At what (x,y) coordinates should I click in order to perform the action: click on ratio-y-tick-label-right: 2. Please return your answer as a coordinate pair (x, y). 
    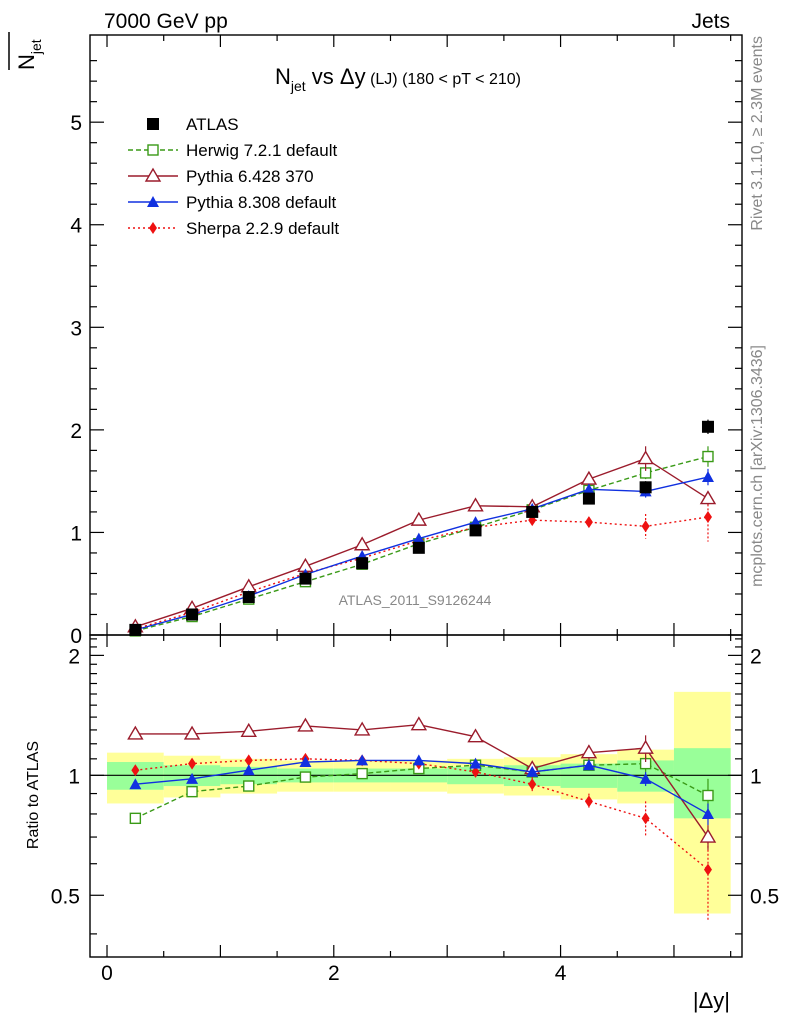
    Looking at the image, I should click on (756, 656).